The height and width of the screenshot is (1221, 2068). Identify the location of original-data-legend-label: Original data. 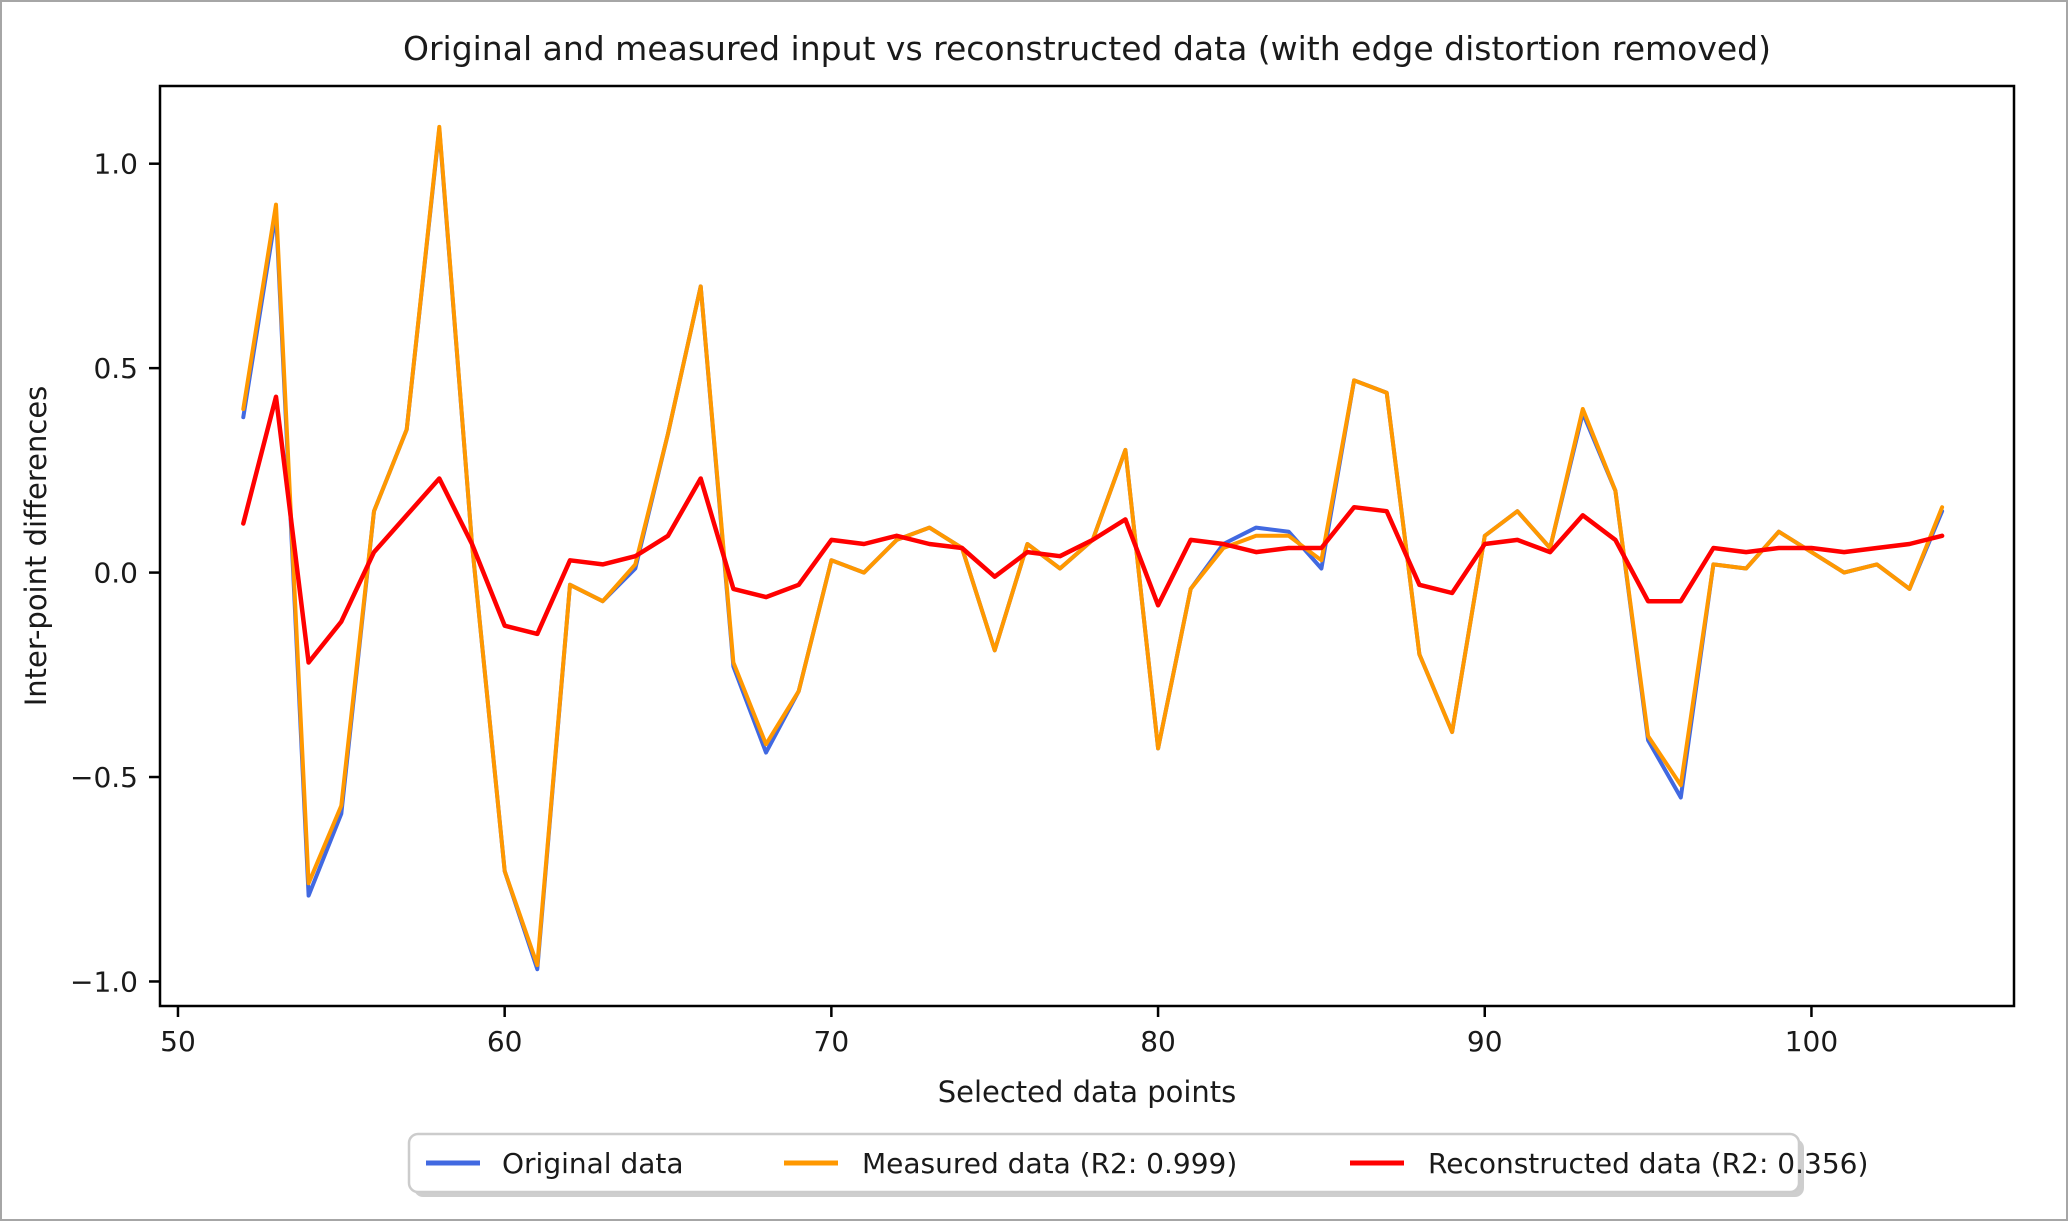
(593, 1163).